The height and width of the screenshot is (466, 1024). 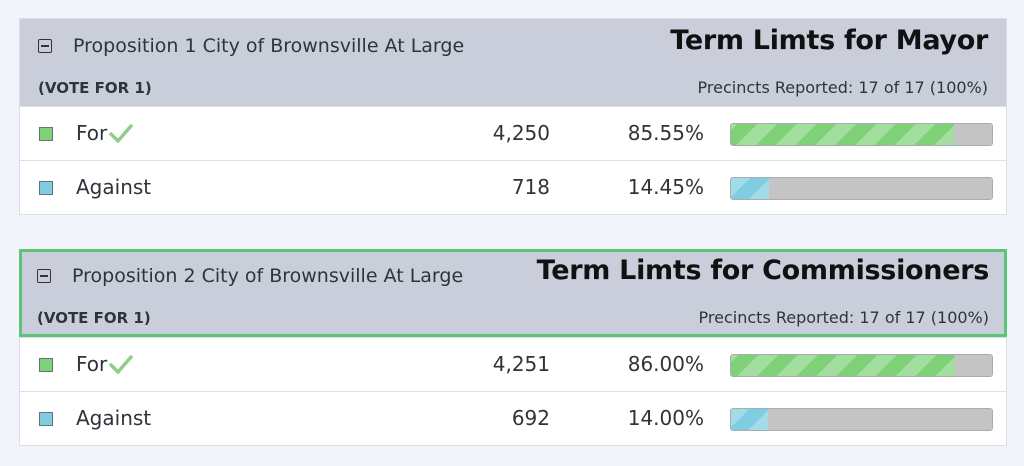 I want to click on vote-percent: 85.55%, so click(x=665, y=133).